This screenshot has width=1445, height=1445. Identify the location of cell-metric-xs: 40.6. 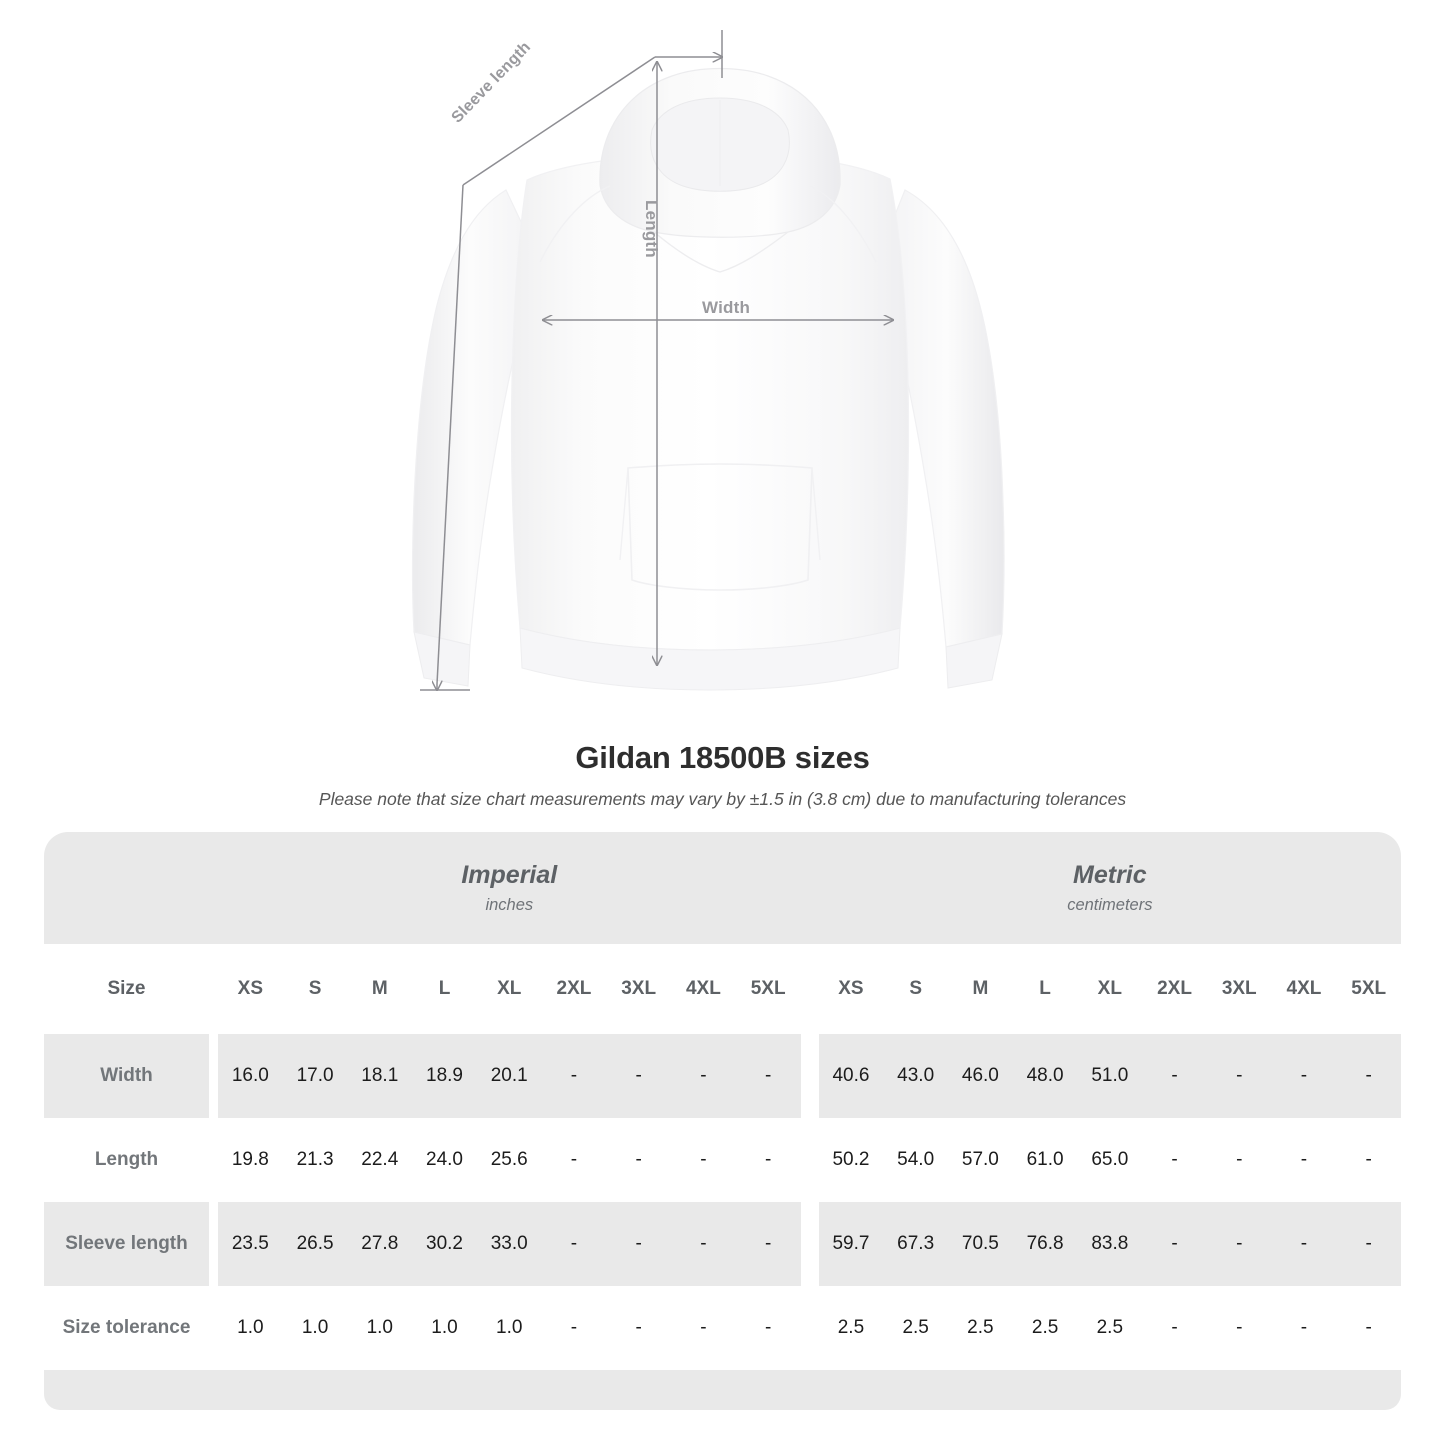
(851, 1076).